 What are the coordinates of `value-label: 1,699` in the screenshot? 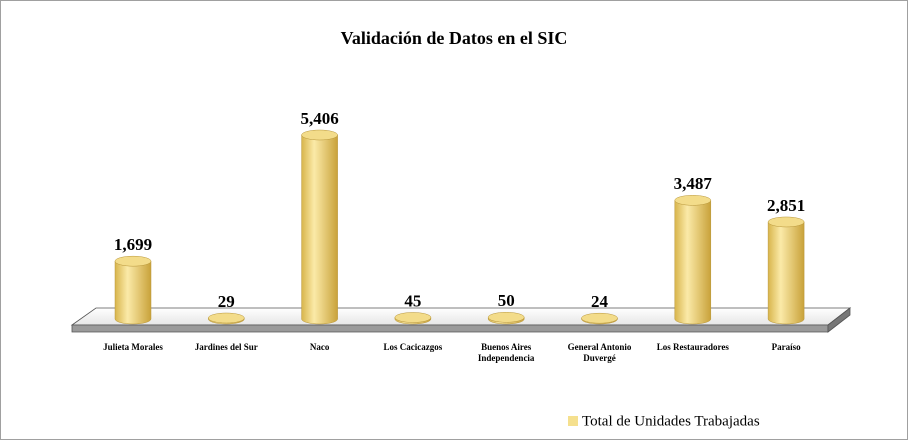 It's located at (133, 244).